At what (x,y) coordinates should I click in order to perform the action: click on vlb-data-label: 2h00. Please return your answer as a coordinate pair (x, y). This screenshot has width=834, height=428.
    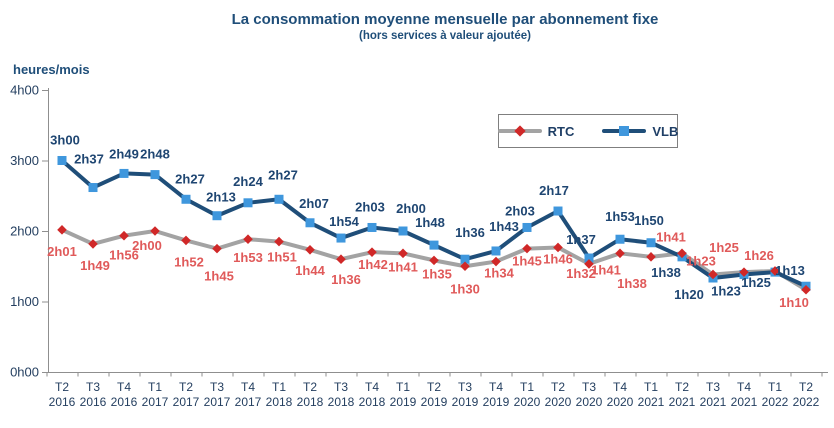
    Looking at the image, I should click on (411, 208).